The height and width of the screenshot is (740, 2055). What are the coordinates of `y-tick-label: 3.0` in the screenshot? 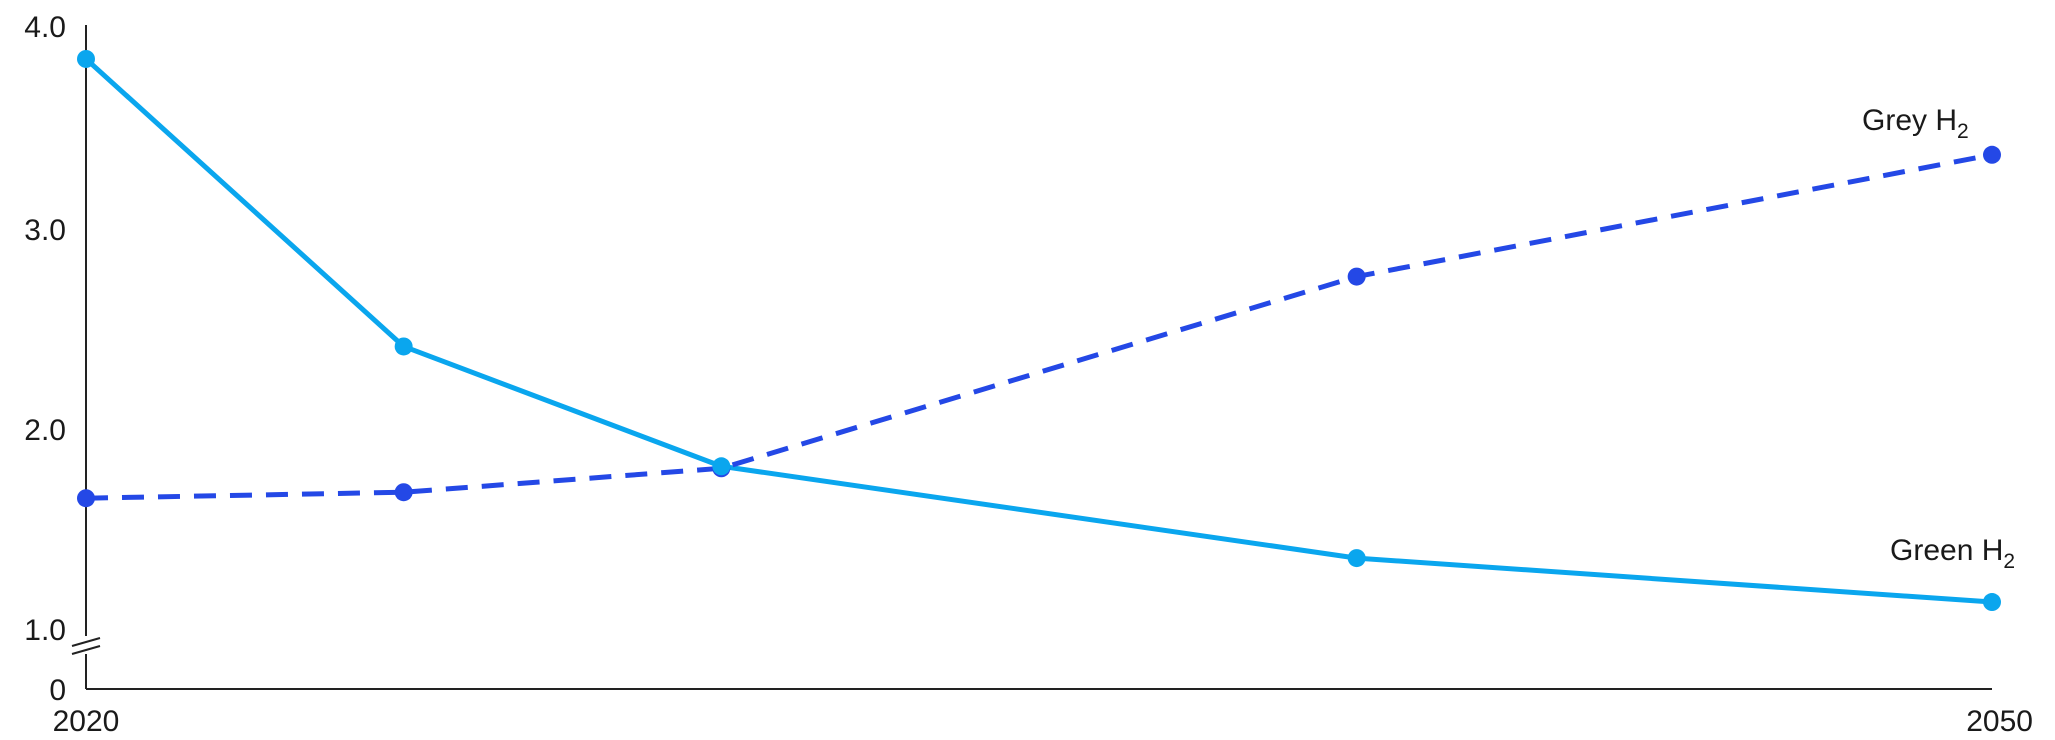 It's located at (45, 230).